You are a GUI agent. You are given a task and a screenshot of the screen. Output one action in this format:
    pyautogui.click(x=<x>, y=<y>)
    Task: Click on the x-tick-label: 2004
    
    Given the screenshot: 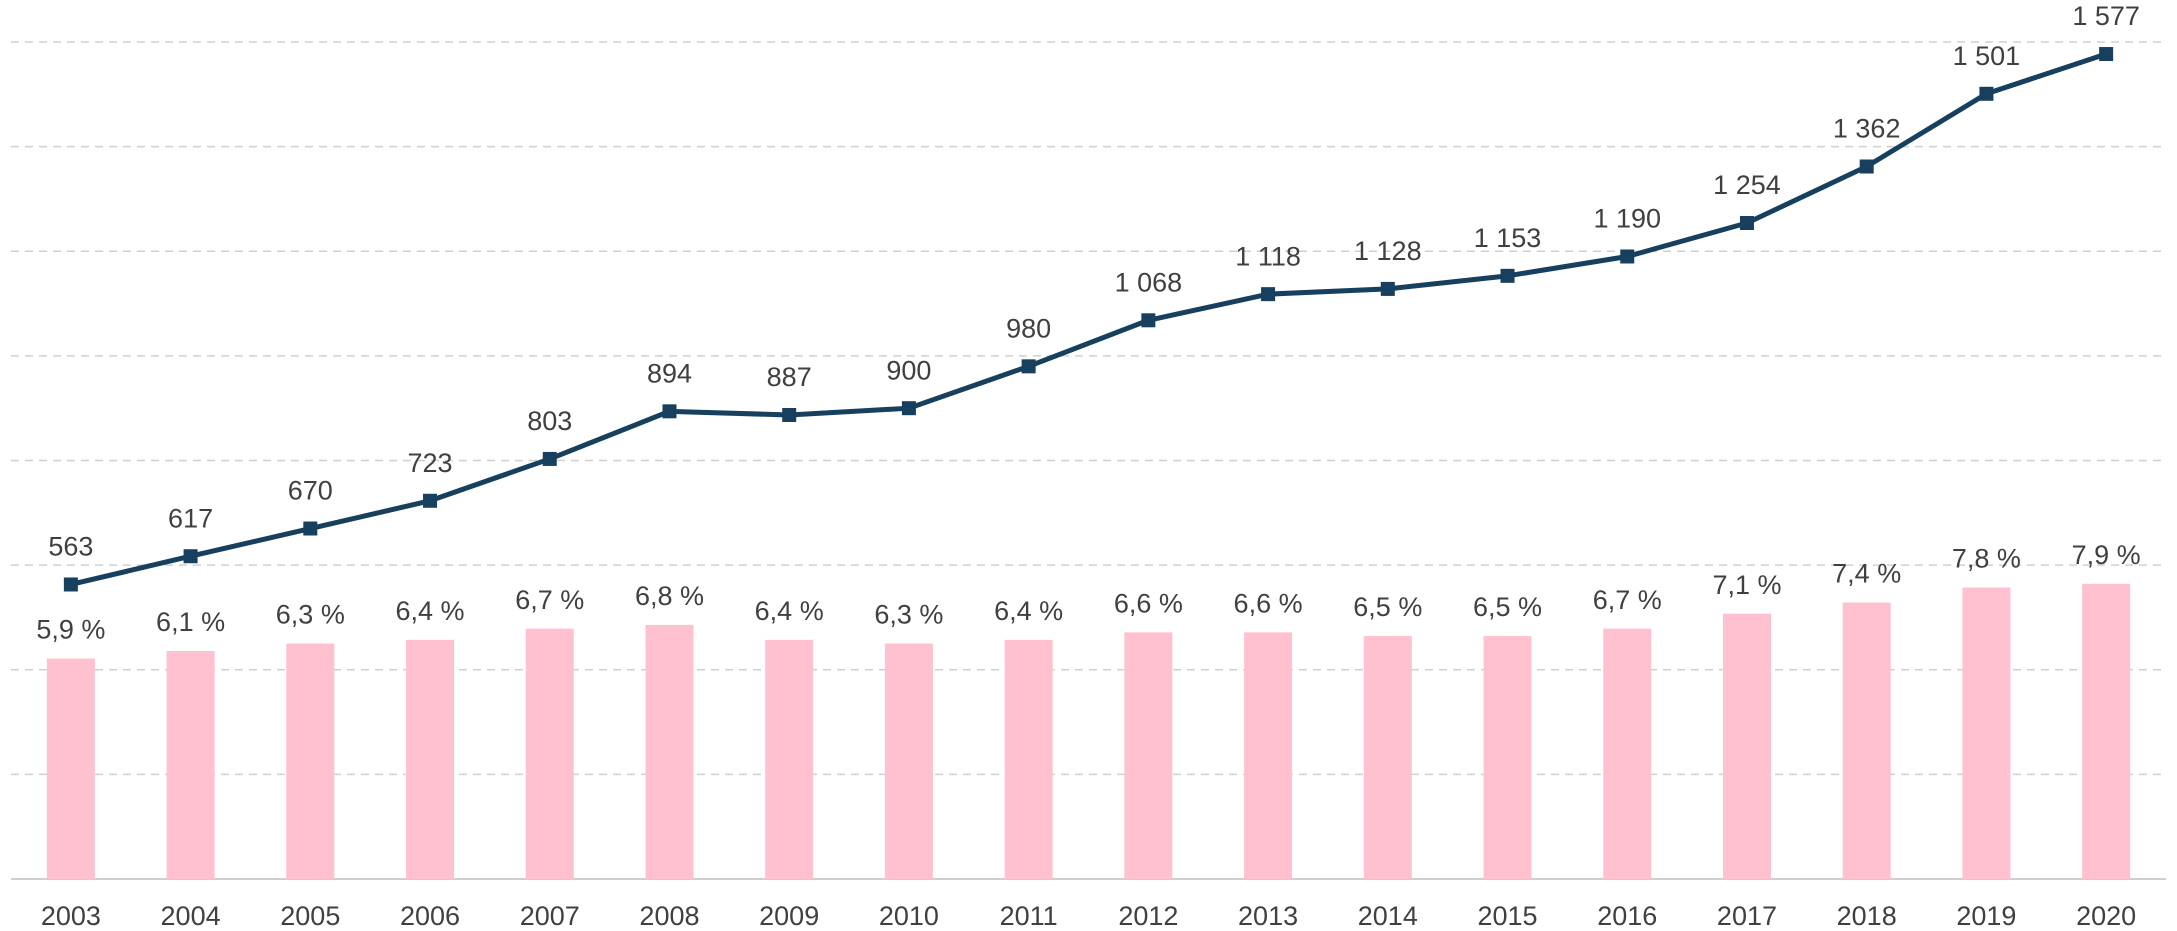 What is the action you would take?
    pyautogui.click(x=191, y=916)
    